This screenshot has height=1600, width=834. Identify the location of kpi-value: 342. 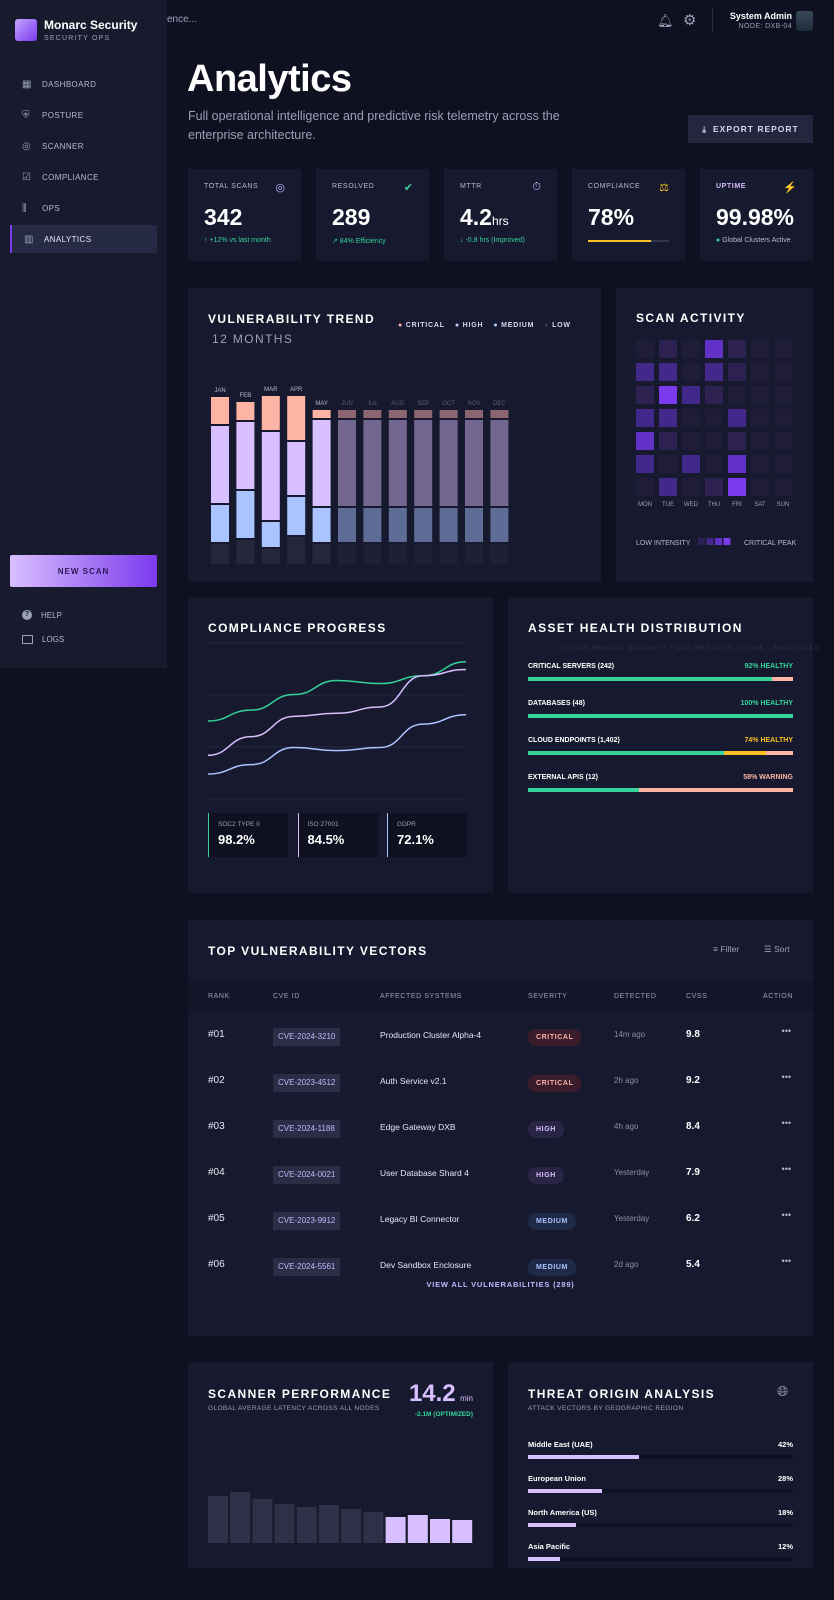
(223, 217).